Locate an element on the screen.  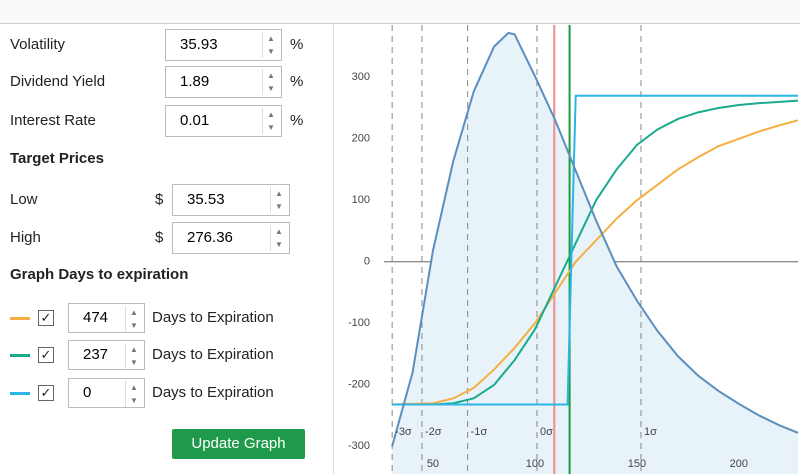
value: 0.01 is located at coordinates (195, 120).